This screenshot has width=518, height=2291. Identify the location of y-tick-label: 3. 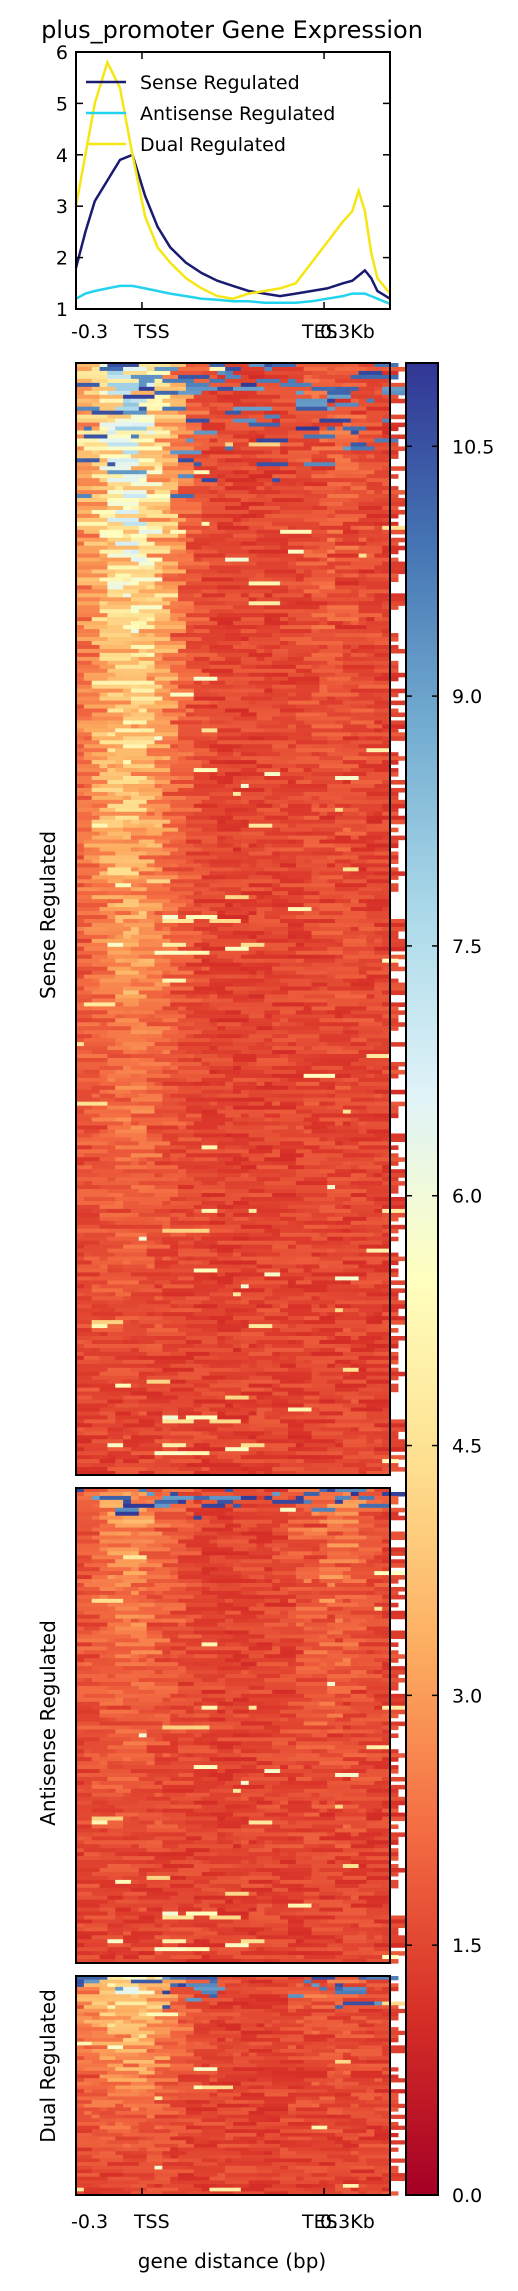
(62, 207).